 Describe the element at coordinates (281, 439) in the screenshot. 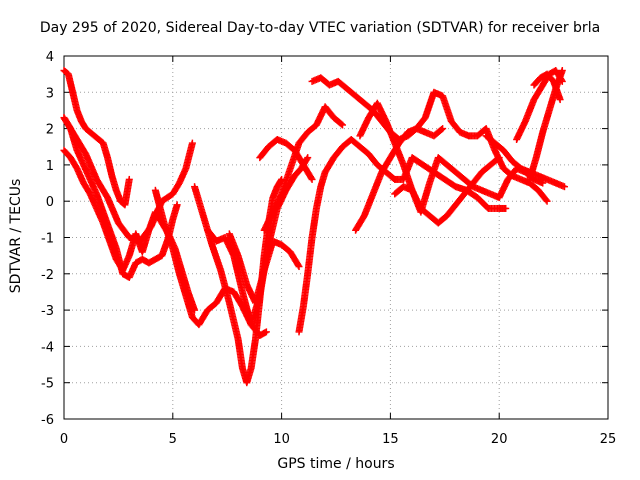

I see `x-tick-label: 10` at that location.